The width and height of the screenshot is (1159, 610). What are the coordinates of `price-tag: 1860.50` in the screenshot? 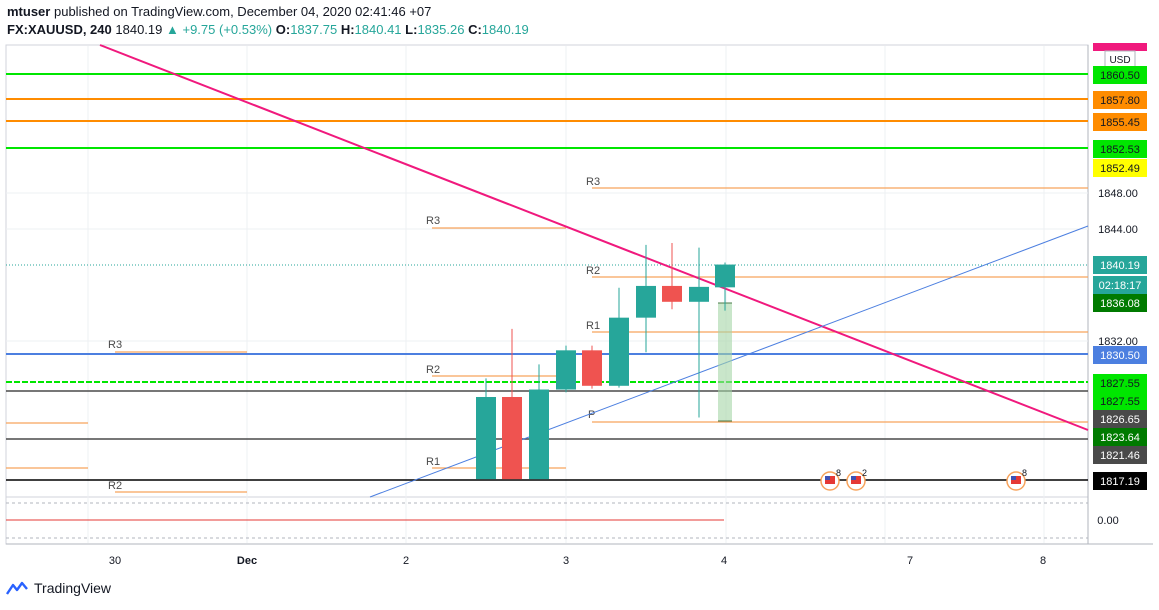 It's located at (1120, 75).